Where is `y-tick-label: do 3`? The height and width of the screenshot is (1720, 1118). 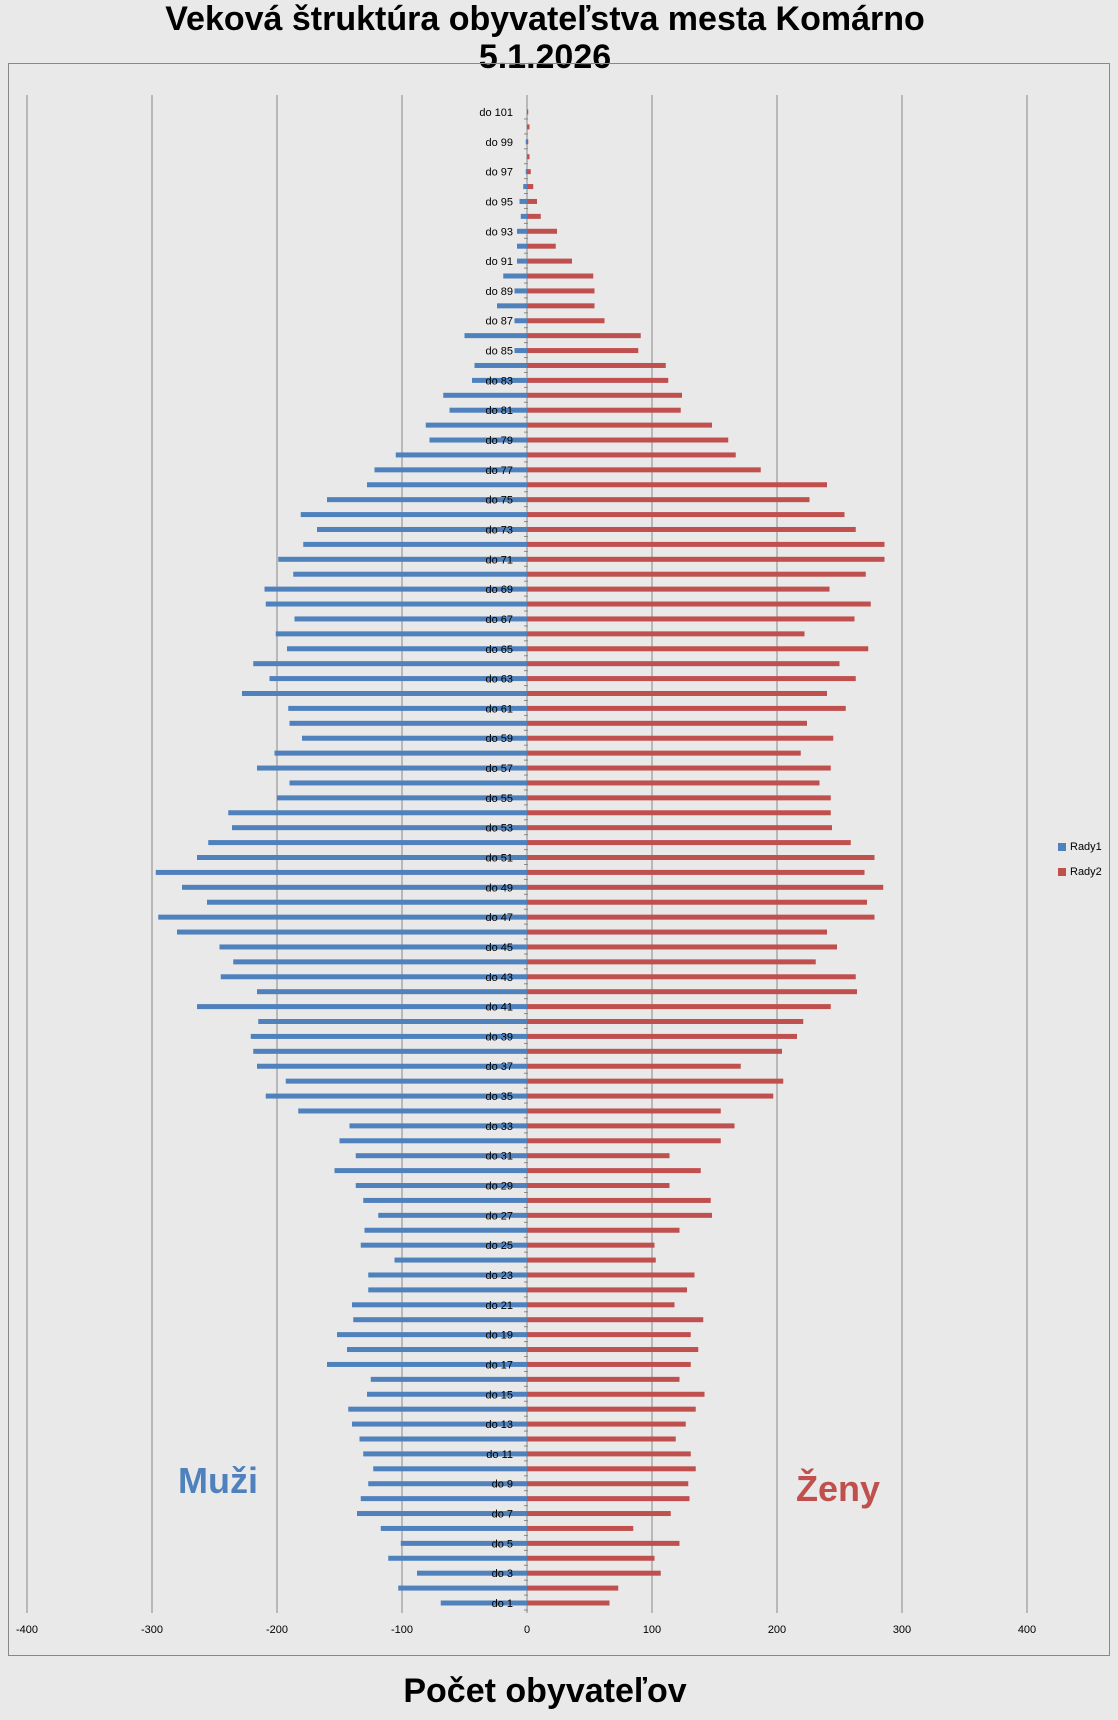
y-tick-label: do 3 is located at coordinates (502, 1574).